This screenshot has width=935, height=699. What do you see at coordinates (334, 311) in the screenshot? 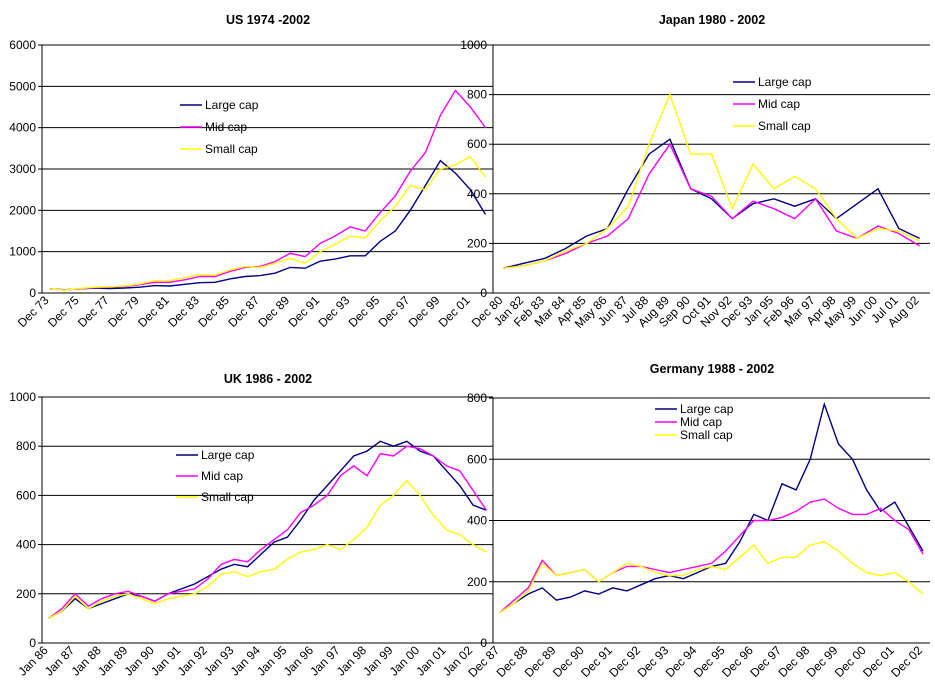
I see `x-tick-label: Dec 93` at bounding box center [334, 311].